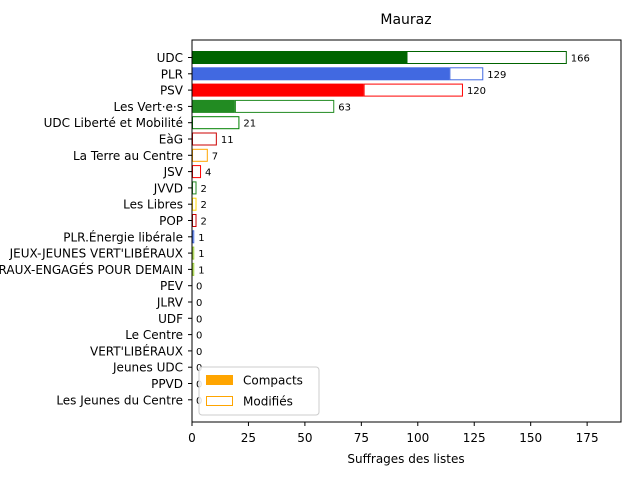 The height and width of the screenshot is (480, 640). I want to click on value-label: 11, so click(227, 140).